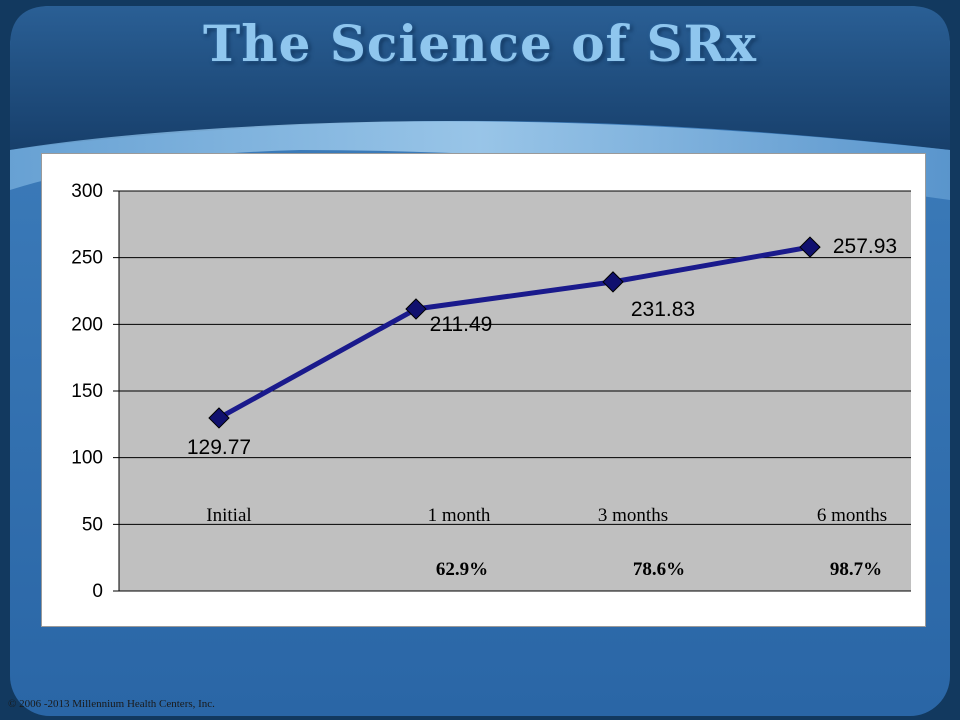 The image size is (960, 720). Describe the element at coordinates (459, 515) in the screenshot. I see `category-label: 1 month` at that location.